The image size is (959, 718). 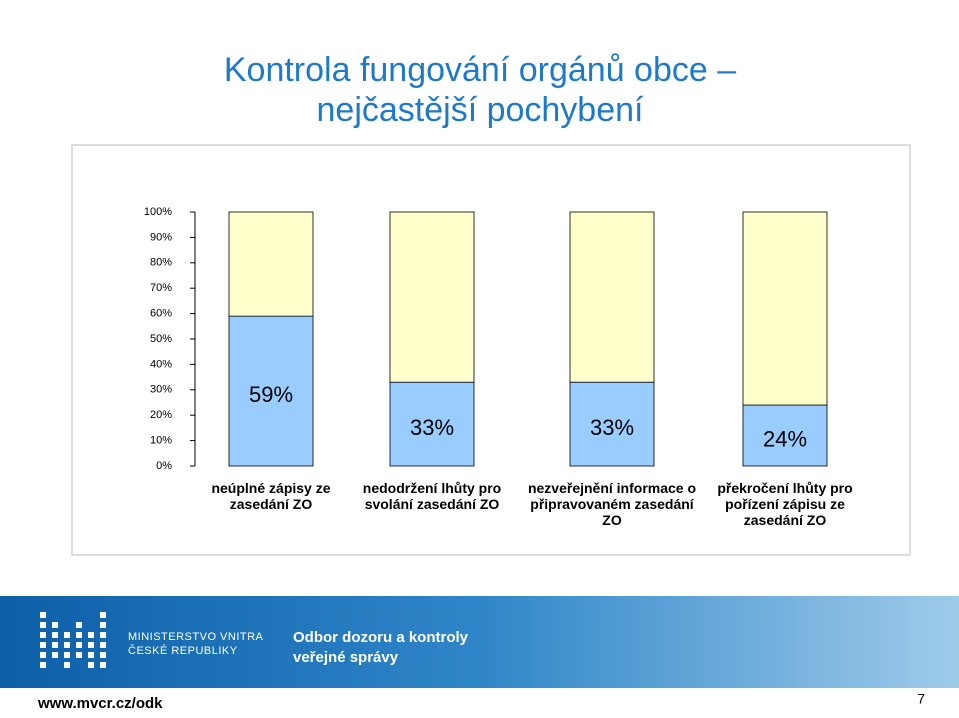 I want to click on data-label: 24%, so click(x=785, y=438).